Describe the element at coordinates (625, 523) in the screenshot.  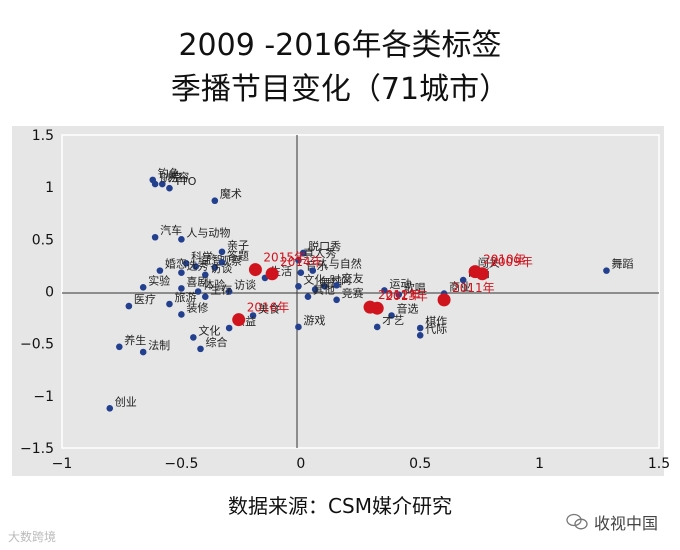
I see `watermark-right-text: 收视中国` at that location.